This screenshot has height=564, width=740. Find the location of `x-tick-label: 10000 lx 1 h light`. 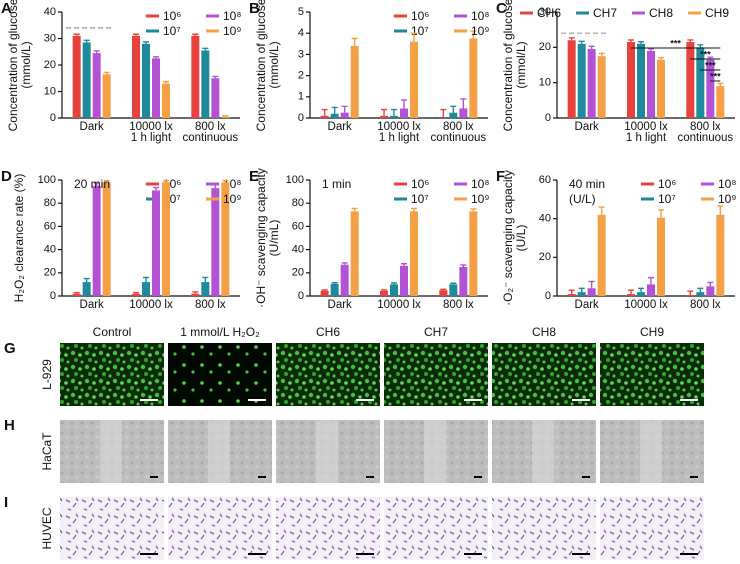

x-tick-label: 10000 lx 1 h light is located at coordinates (399, 132).